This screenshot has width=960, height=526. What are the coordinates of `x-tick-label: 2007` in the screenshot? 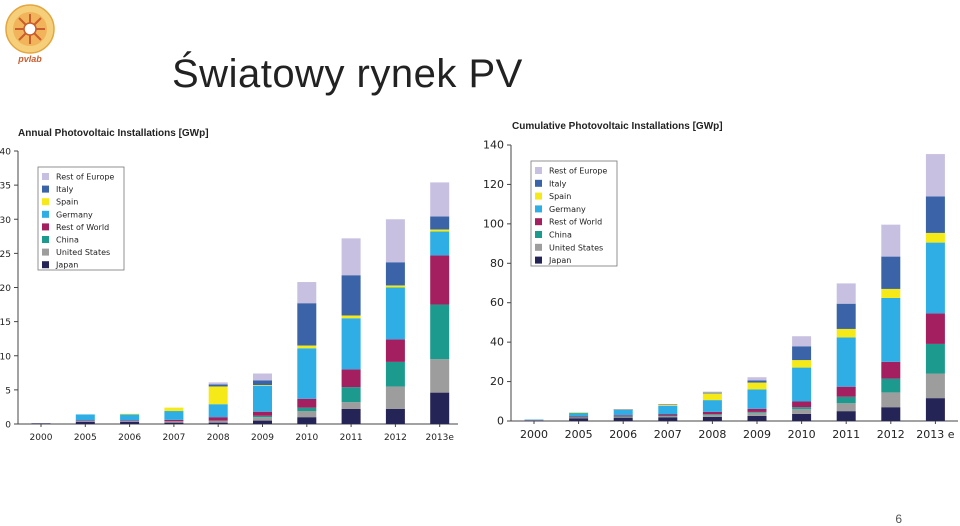 It's located at (173, 438).